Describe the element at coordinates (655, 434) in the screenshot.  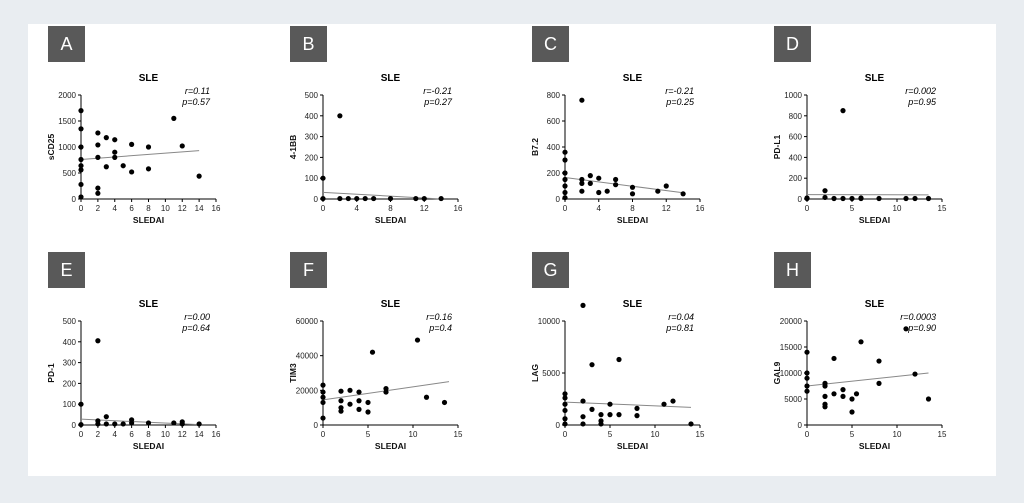
I see `x-tick-label: 10` at that location.